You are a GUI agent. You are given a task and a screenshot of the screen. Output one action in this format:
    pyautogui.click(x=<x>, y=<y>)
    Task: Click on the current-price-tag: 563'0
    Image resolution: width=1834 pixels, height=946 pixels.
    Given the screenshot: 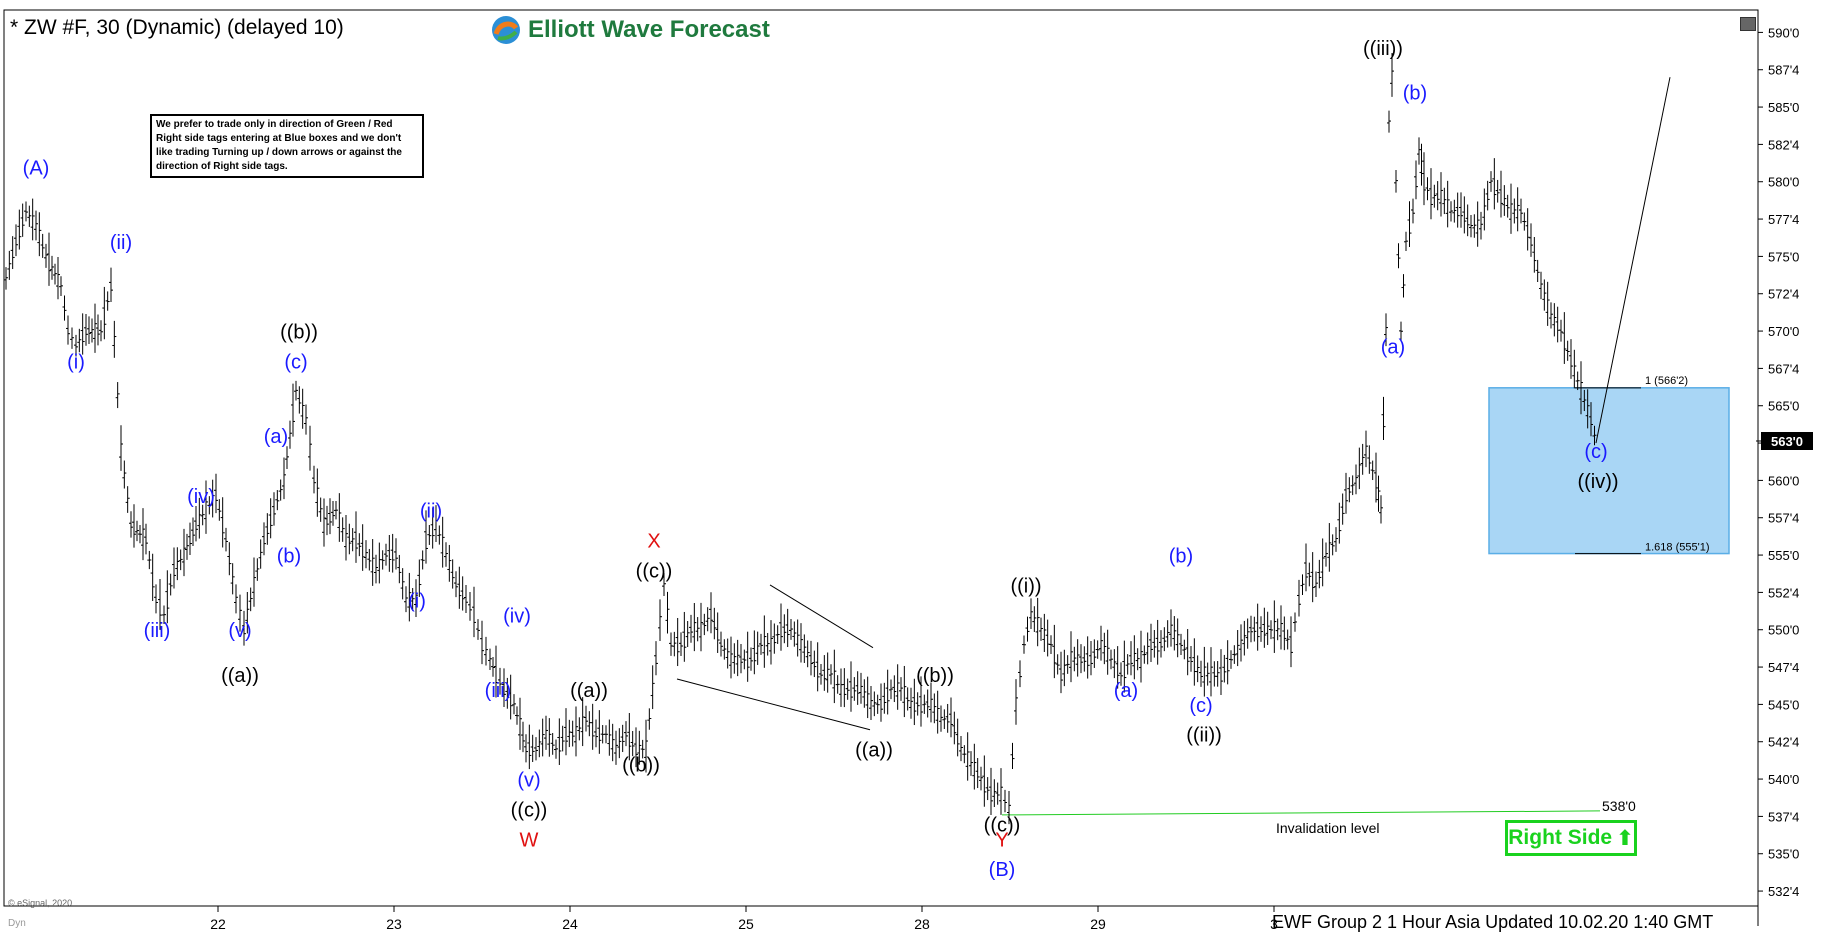 What is the action you would take?
    pyautogui.click(x=1787, y=441)
    